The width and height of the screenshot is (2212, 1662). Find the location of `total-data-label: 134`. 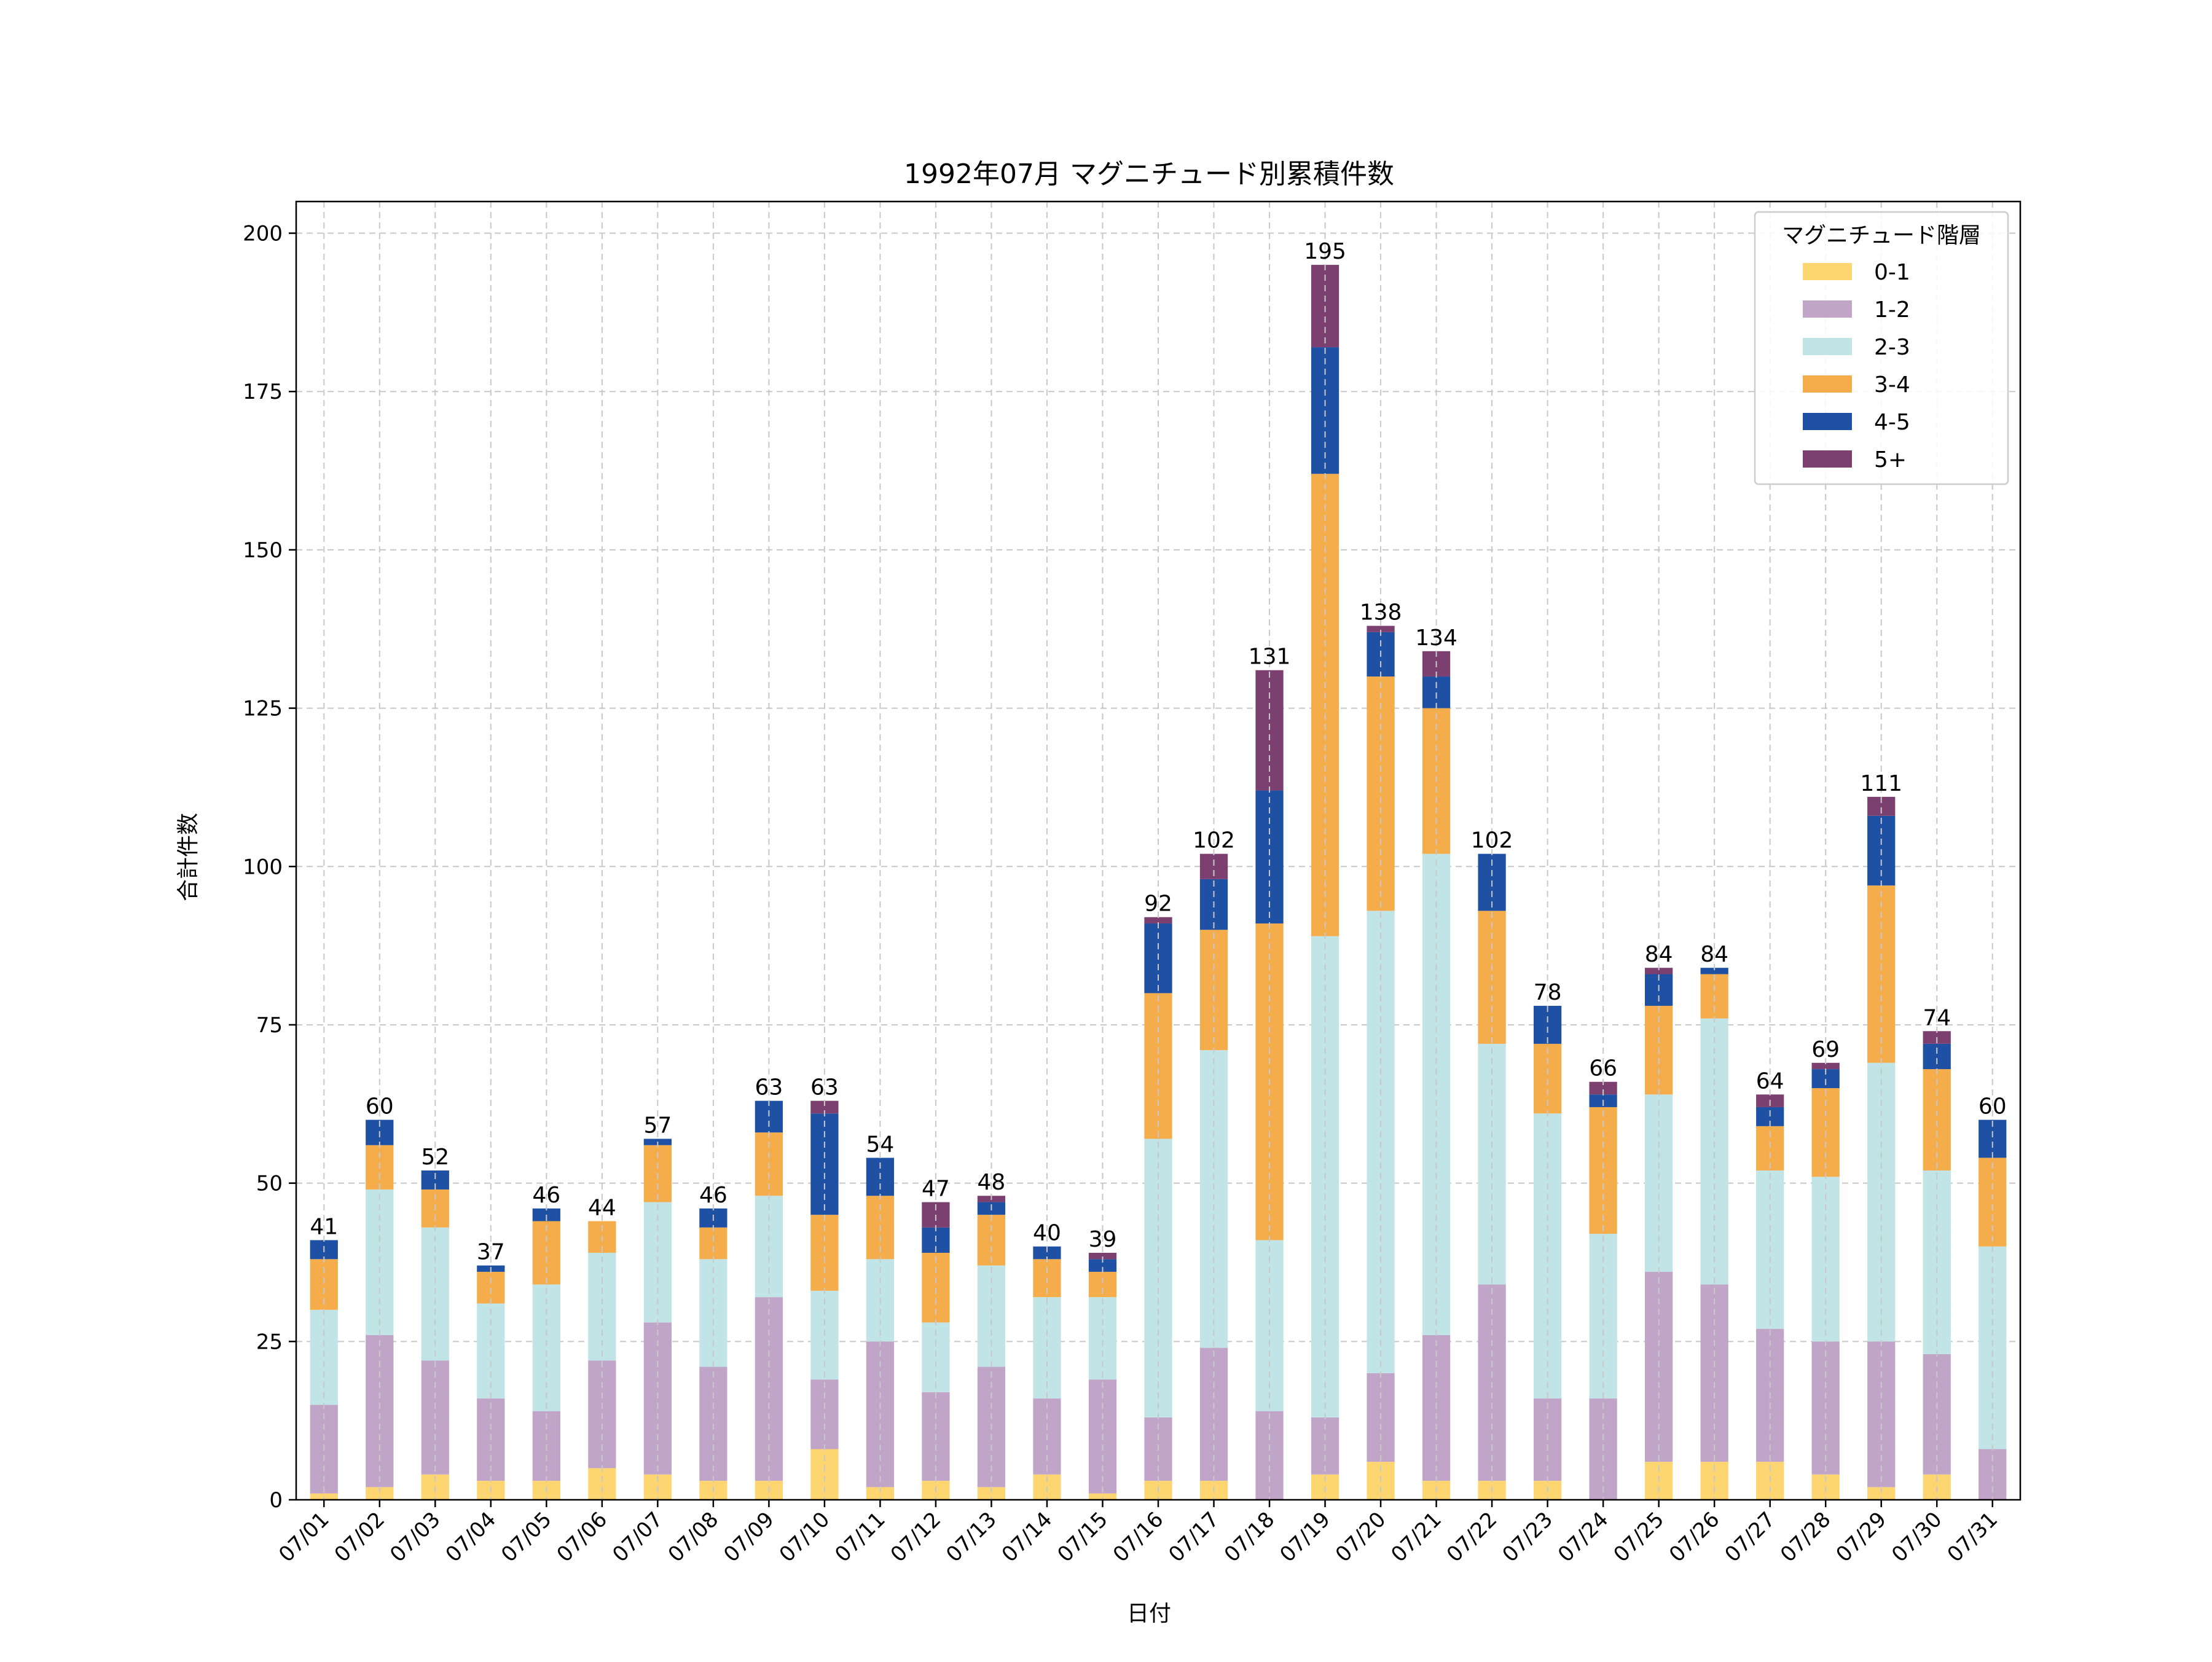

total-data-label: 134 is located at coordinates (1436, 638).